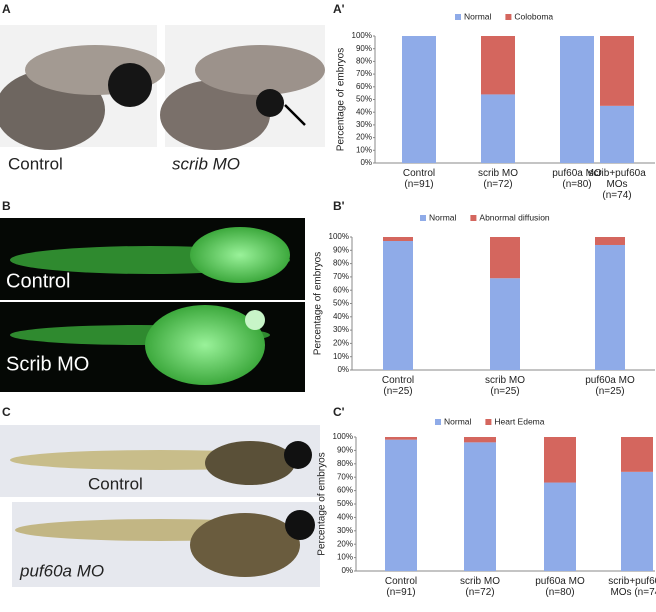 The height and width of the screenshot is (612, 656). Describe the element at coordinates (6, 412) in the screenshot. I see `panel-label: C` at that location.